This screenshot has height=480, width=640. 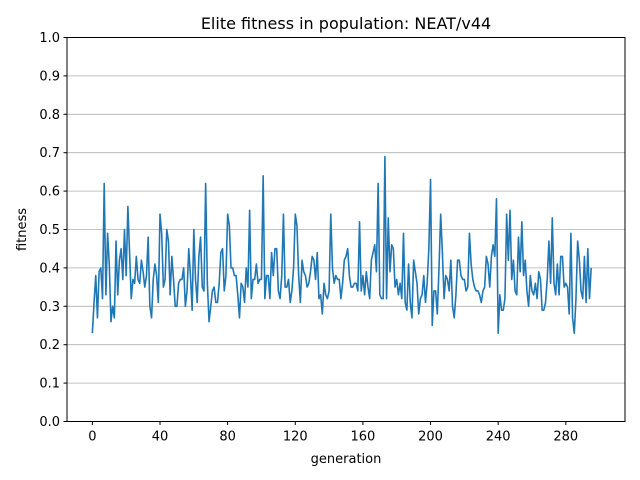 What do you see at coordinates (565, 437) in the screenshot?
I see `x-tick-label: 280` at bounding box center [565, 437].